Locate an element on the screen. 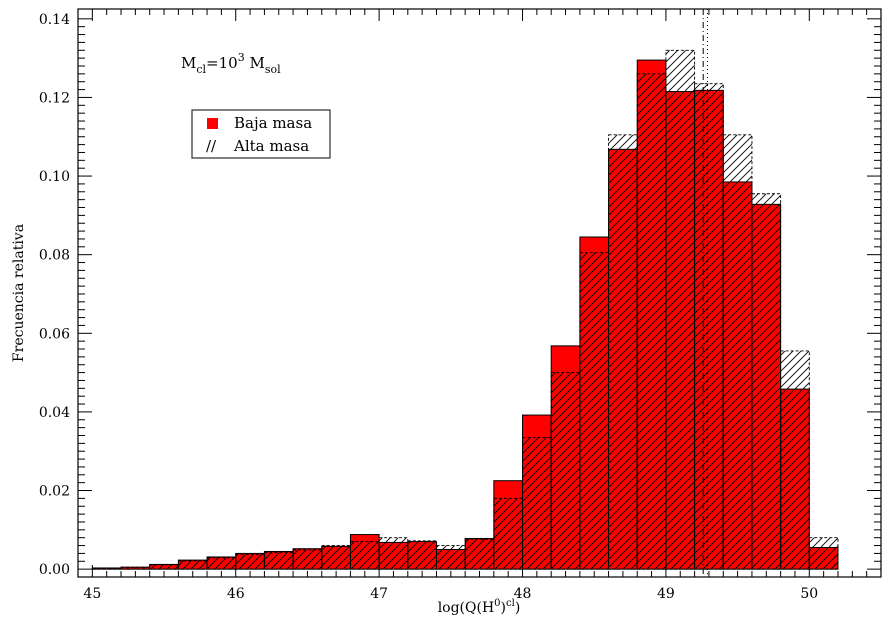 The width and height of the screenshot is (888, 631). x-tick-labels: 45 46 47 48 49 50 is located at coordinates (450, 594).